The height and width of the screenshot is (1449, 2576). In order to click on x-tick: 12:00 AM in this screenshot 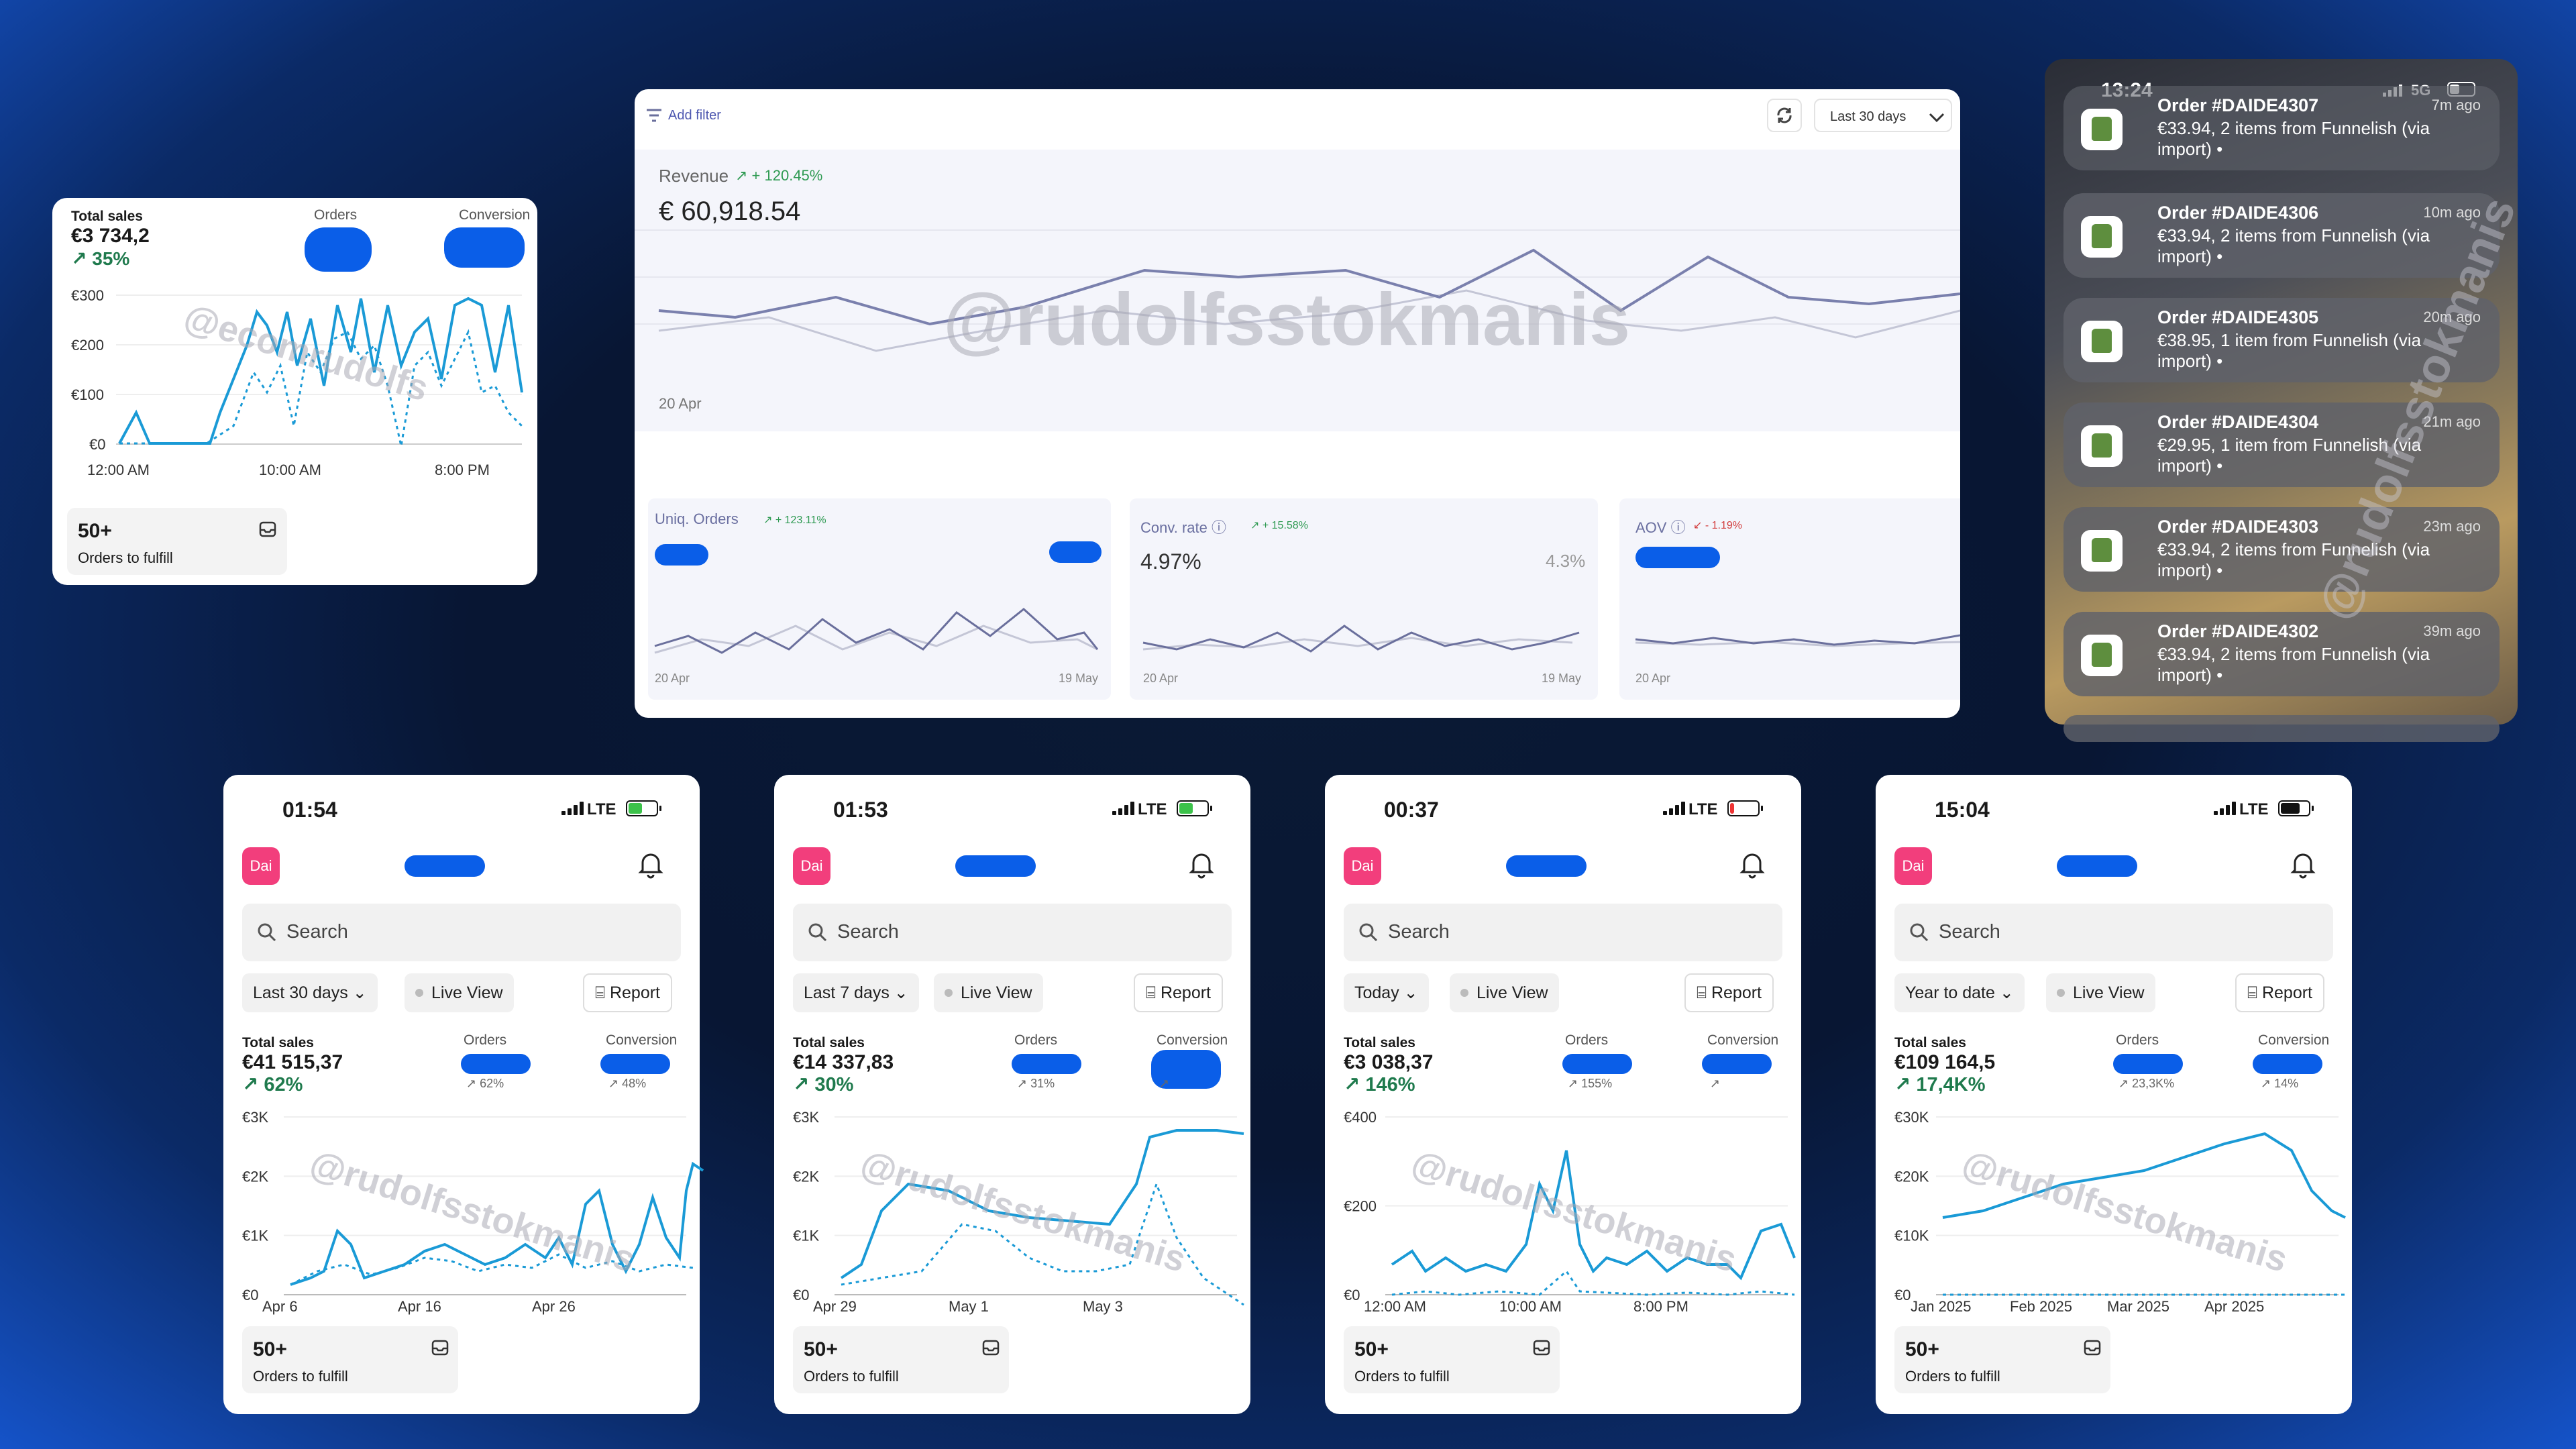, I will do `click(1395, 1306)`.